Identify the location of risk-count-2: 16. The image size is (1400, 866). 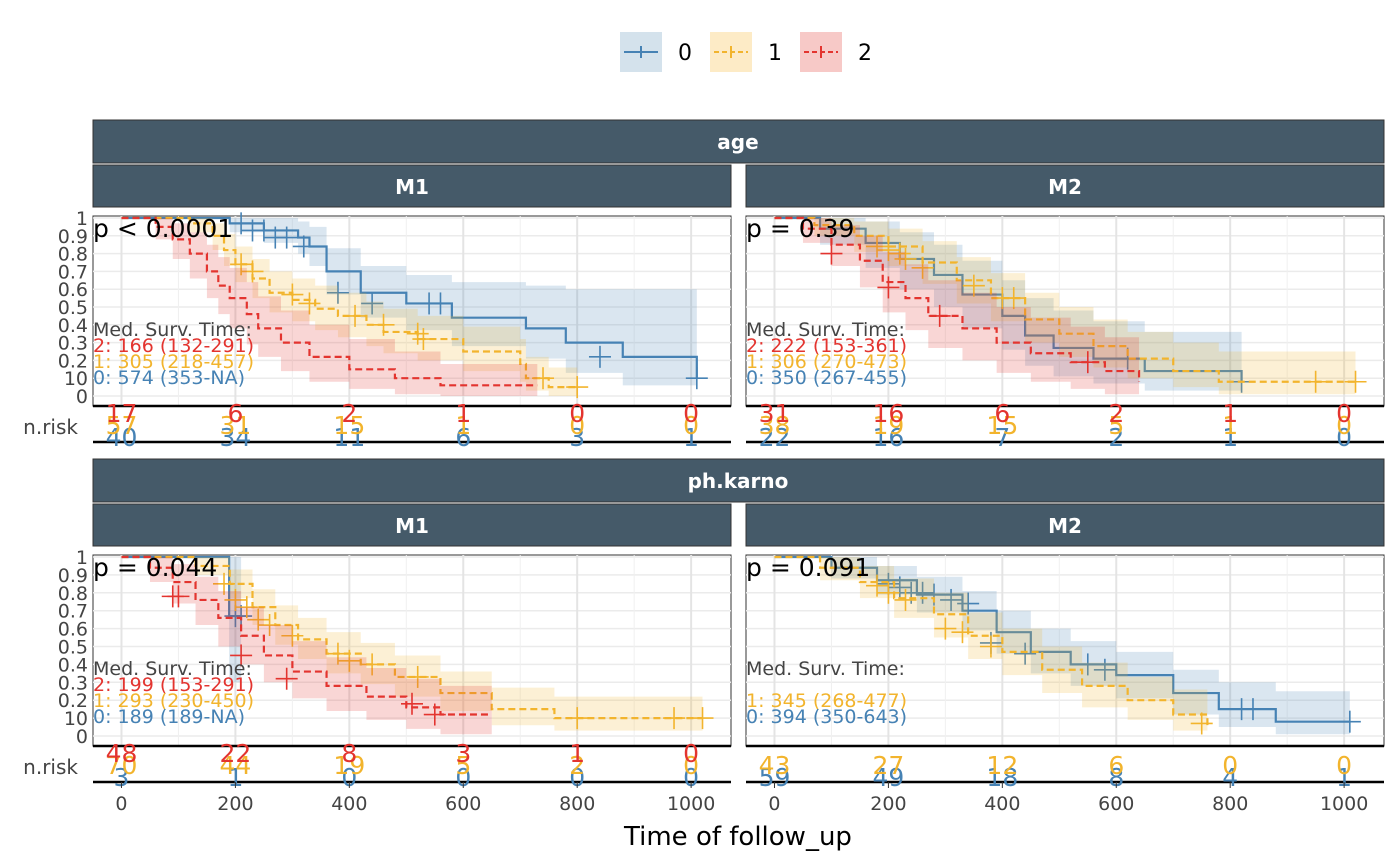
(889, 413).